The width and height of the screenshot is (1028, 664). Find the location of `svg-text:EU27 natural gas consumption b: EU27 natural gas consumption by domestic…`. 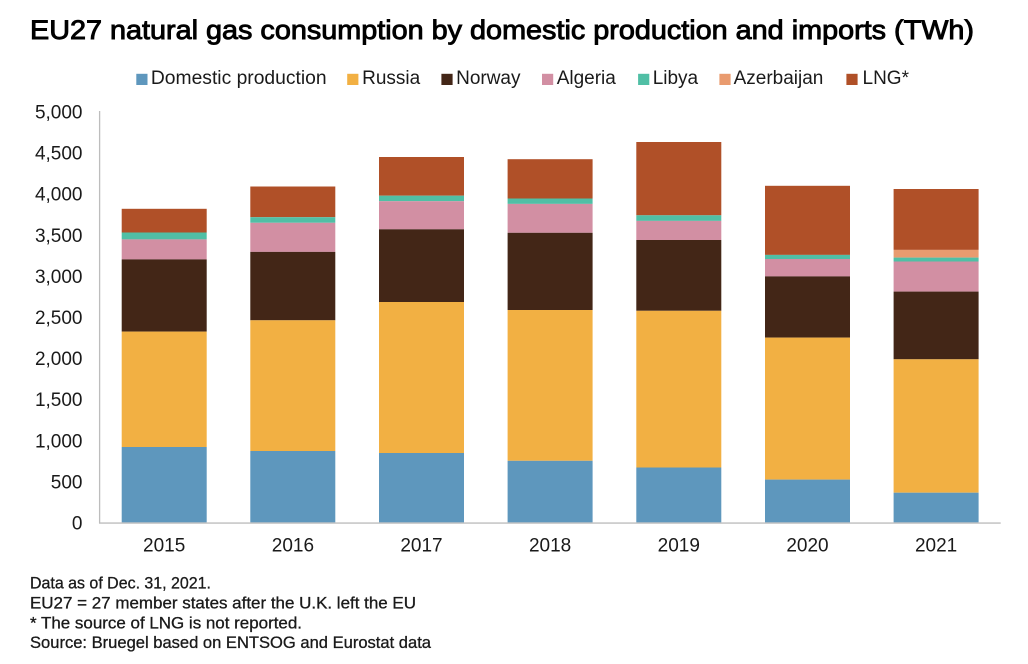

svg-text:EU27 natural gas consumption b: EU27 natural gas consumption by domestic… is located at coordinates (502, 30).